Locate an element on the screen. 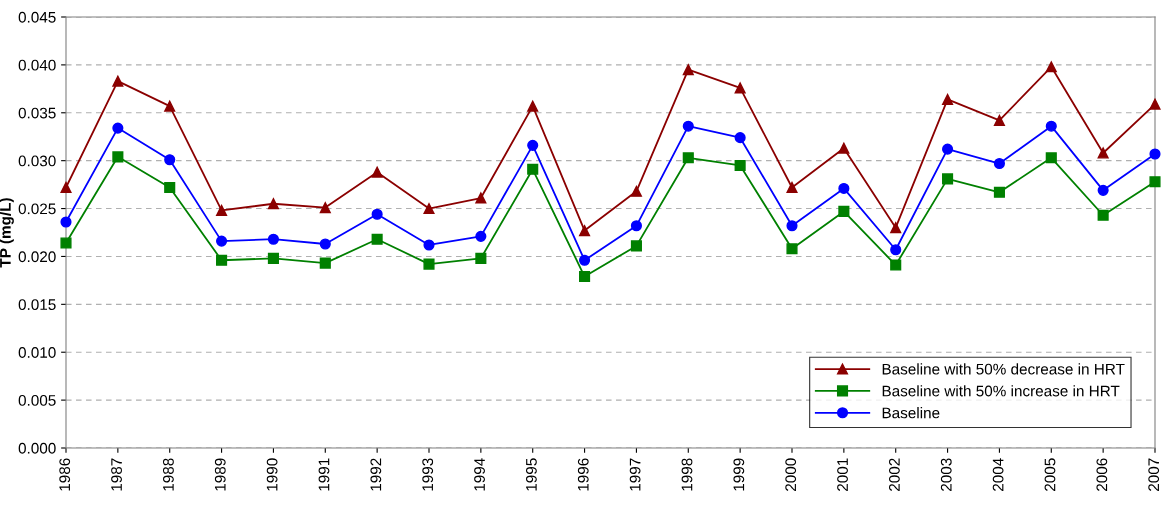 The image size is (1176, 515). x-tick-label: 2001 is located at coordinates (842, 474).